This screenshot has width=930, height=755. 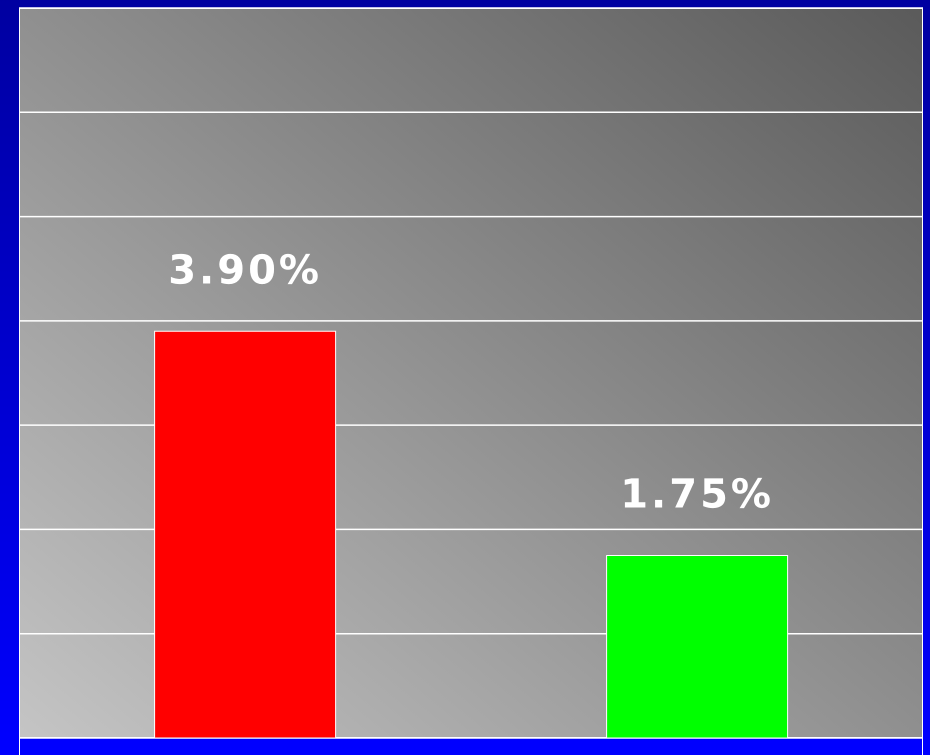 What do you see at coordinates (245, 270) in the screenshot?
I see `data-label: 3.90%` at bounding box center [245, 270].